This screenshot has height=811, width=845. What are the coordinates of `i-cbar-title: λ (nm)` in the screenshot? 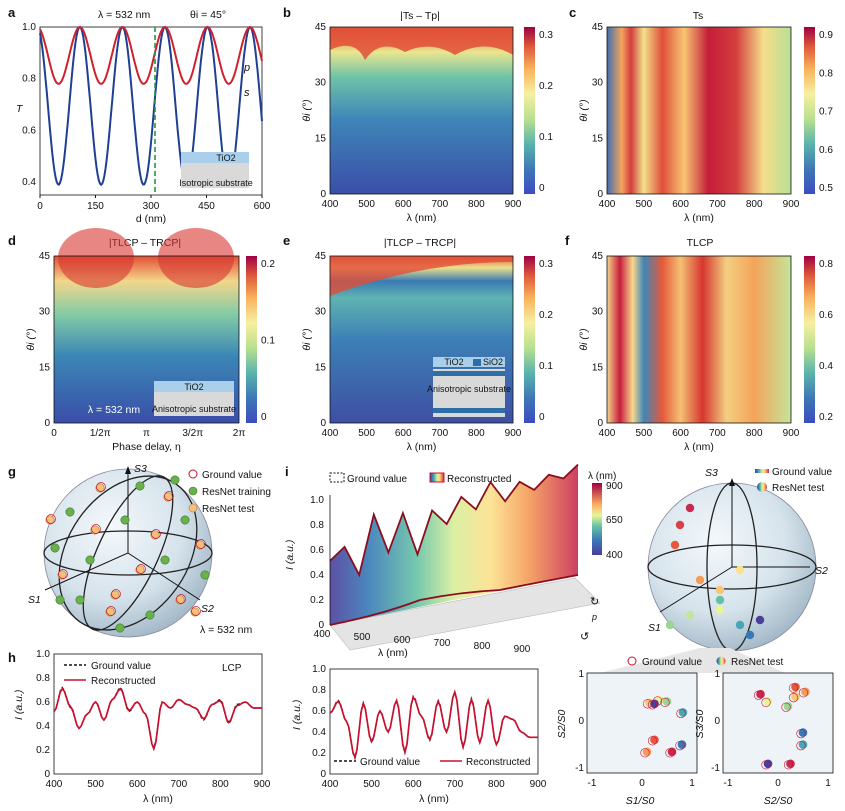 It's located at (602, 476).